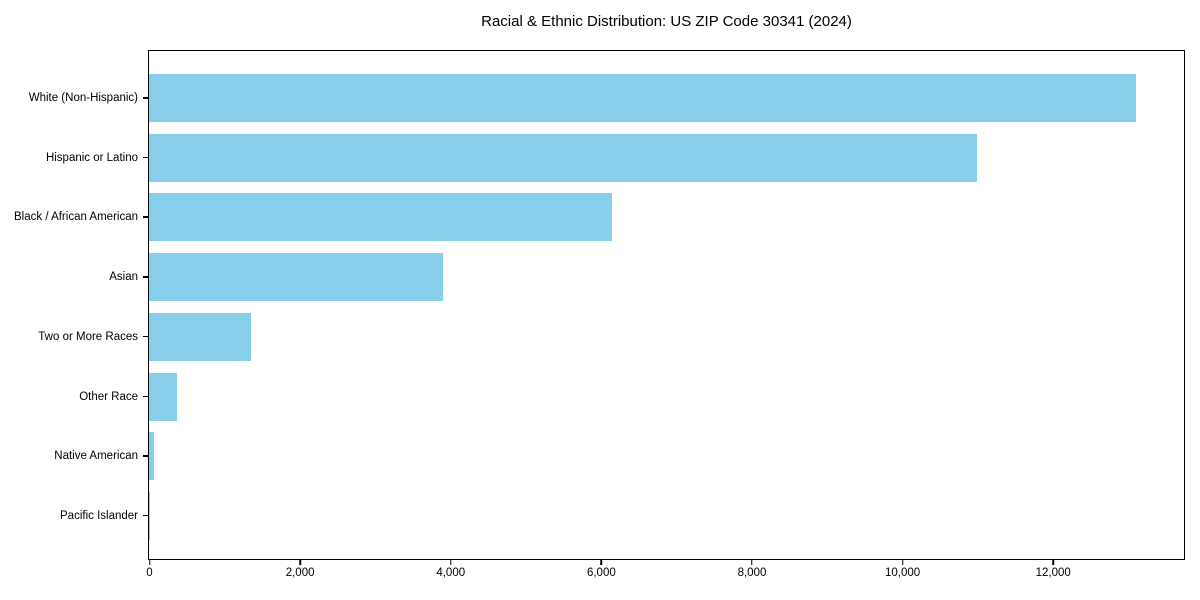 The image size is (1200, 600). I want to click on x-tick-label: 2,000, so click(300, 573).